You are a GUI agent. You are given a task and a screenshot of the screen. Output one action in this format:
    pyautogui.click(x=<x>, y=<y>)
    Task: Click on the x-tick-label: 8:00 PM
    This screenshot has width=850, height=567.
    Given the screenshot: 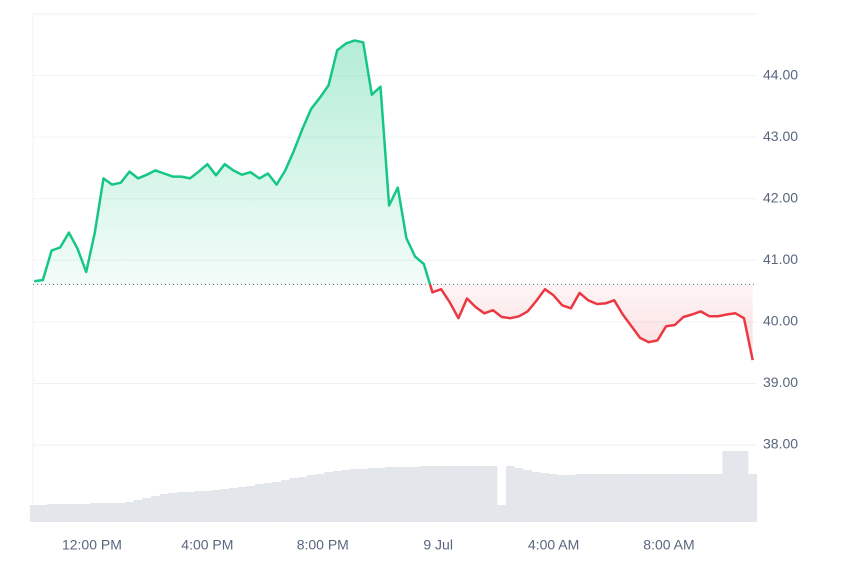 What is the action you would take?
    pyautogui.click(x=323, y=545)
    